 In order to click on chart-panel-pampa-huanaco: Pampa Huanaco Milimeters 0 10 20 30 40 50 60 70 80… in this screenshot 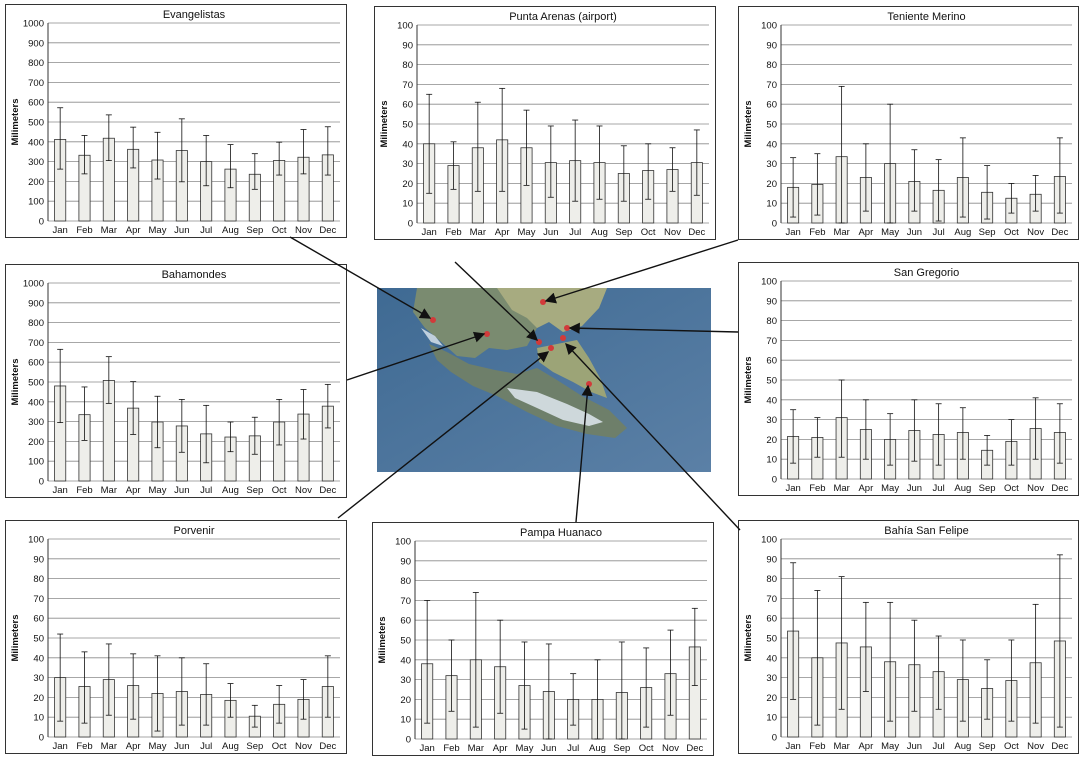, I will do `click(543, 639)`.